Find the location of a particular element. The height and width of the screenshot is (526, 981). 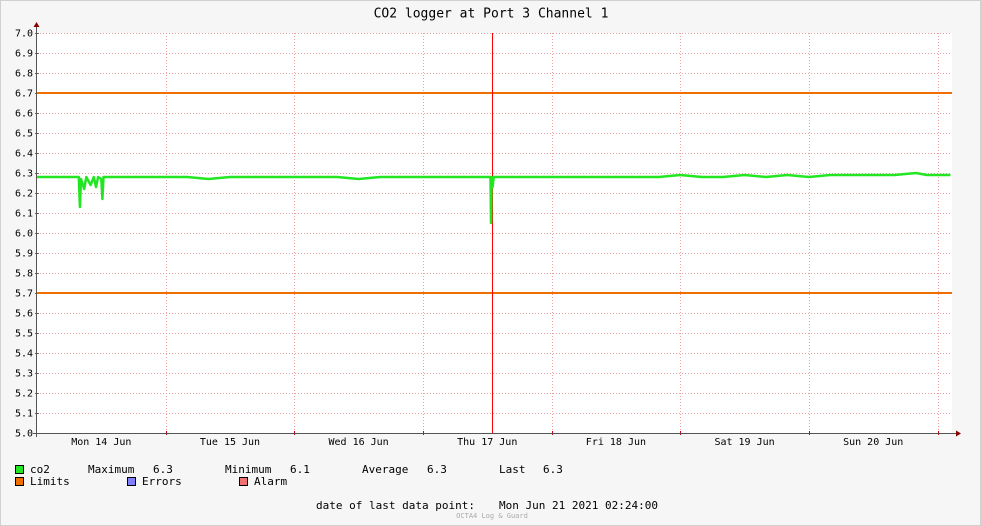

stat-value: 6.1 is located at coordinates (300, 469).